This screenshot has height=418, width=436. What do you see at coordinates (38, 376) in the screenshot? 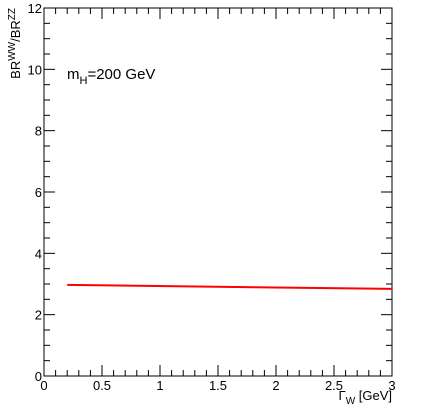
I see `y-tick-label: 0` at bounding box center [38, 376].